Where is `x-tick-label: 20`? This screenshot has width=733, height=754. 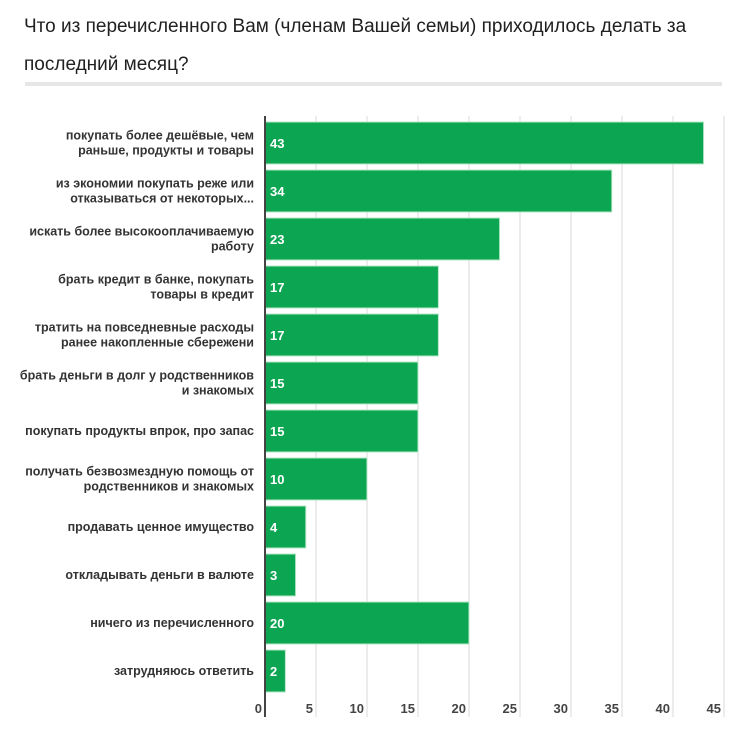
x-tick-label: 20 is located at coordinates (459, 708).